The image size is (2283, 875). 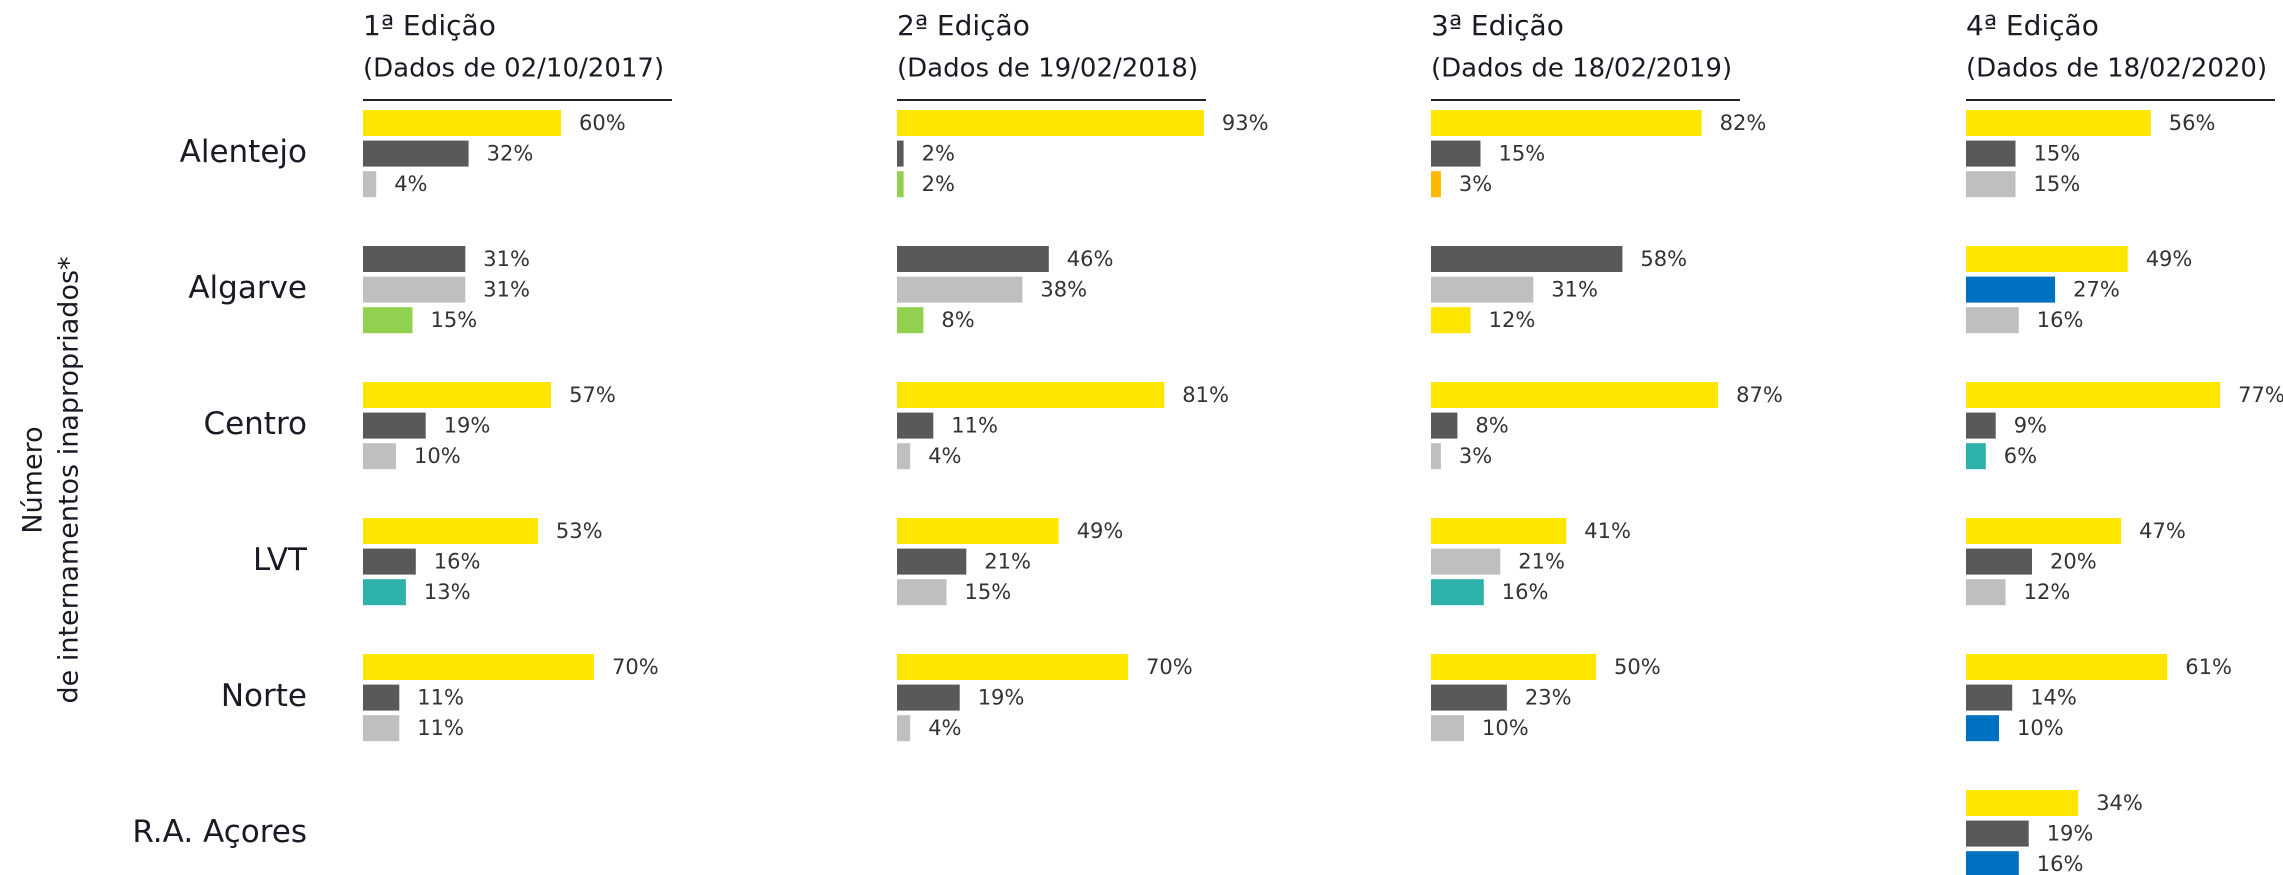 What do you see at coordinates (2162, 531) in the screenshot?
I see `value-label: 47%` at bounding box center [2162, 531].